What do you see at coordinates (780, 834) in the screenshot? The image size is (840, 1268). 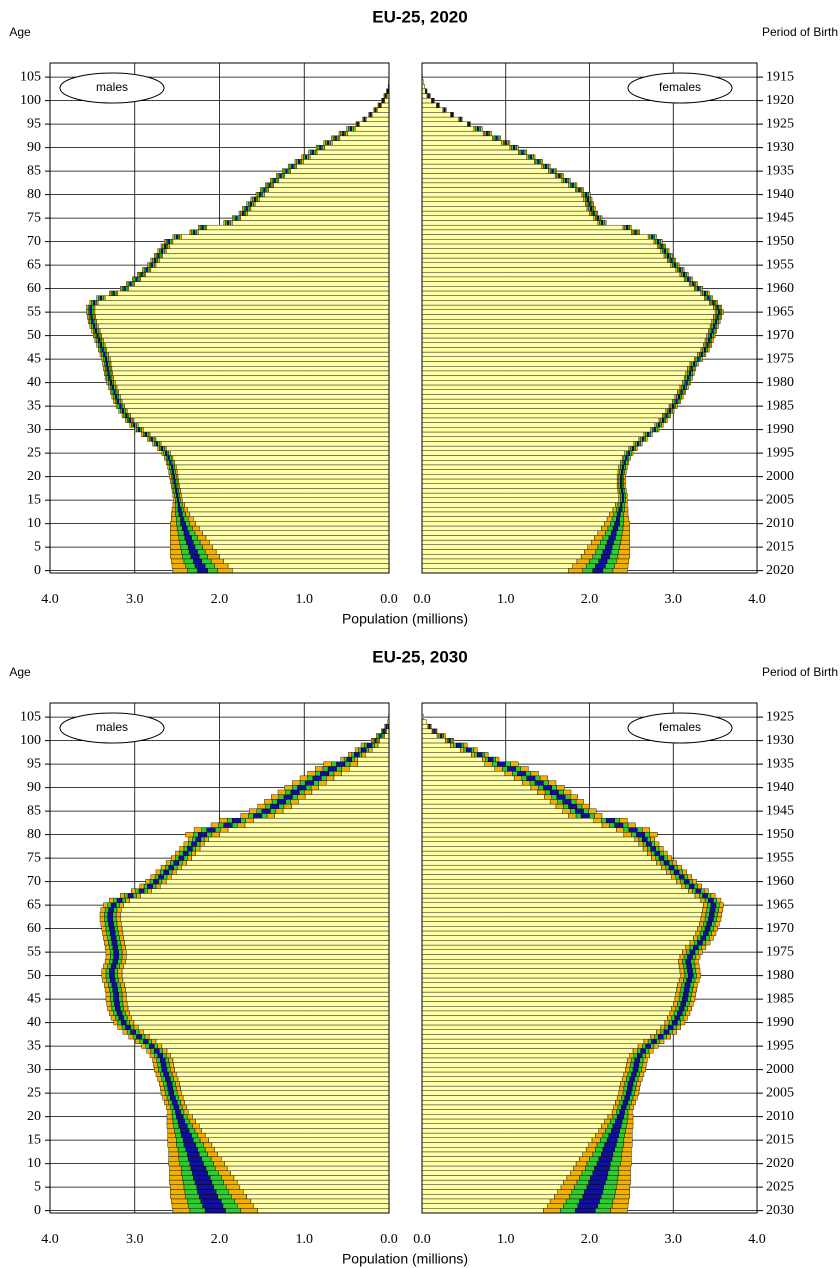 I see `y2-tick-label: 1950` at bounding box center [780, 834].